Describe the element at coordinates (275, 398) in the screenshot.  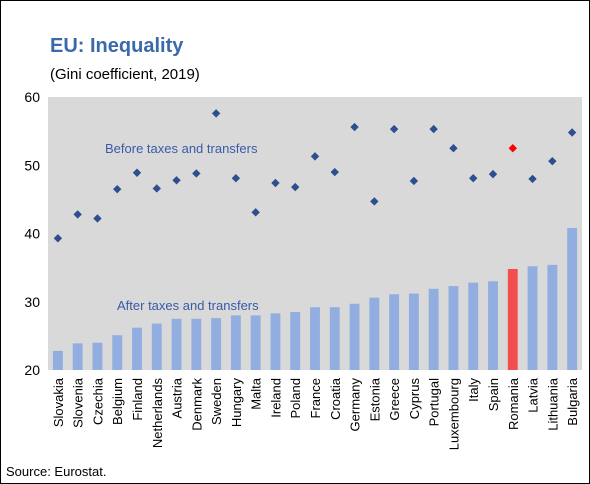
I see `x-tick-label: Ireland` at that location.